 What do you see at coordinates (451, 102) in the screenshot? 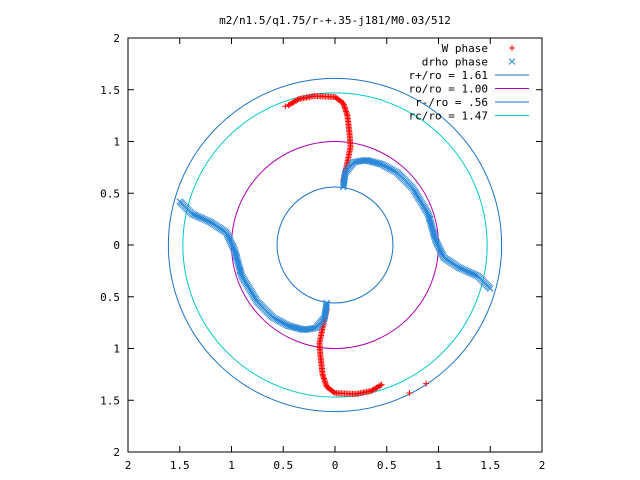
I see `legend-label: r-/ro = .56` at bounding box center [451, 102].